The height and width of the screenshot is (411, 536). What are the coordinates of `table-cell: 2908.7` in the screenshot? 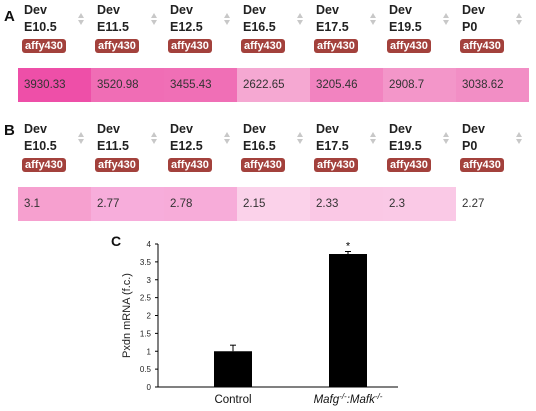 It's located at (419, 85).